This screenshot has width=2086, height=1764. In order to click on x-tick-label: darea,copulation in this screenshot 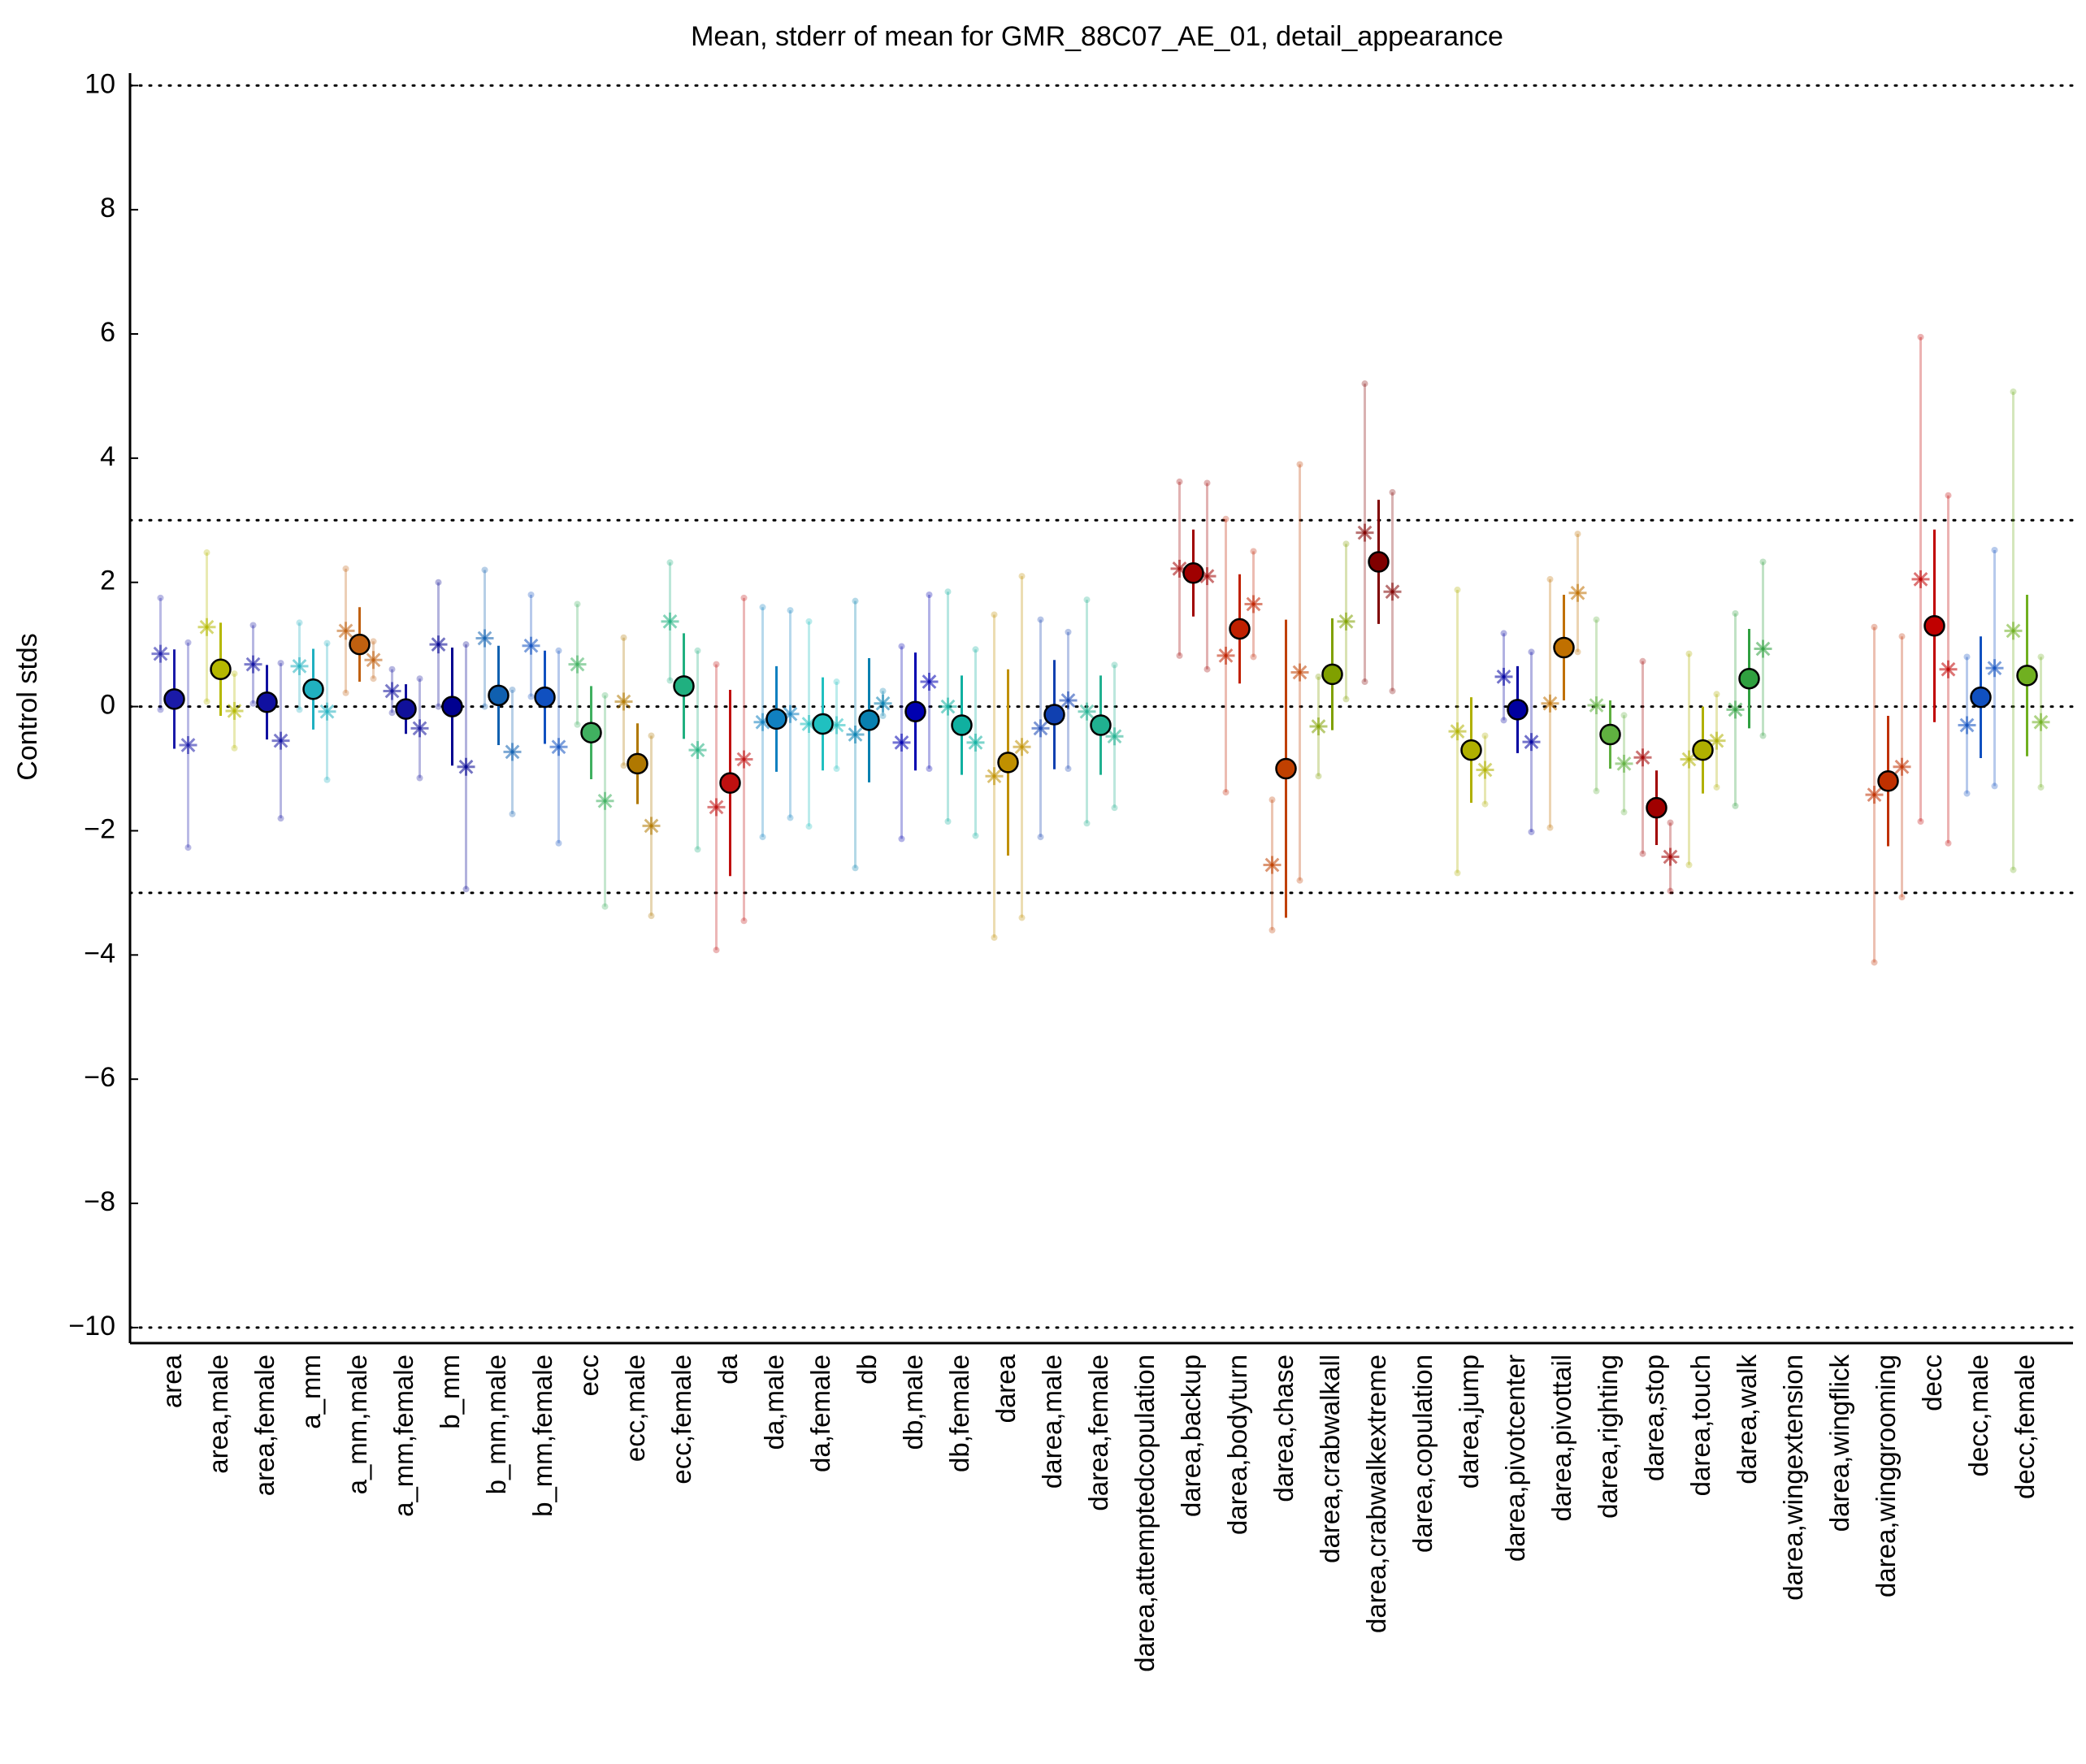, I will do `click(1422, 1453)`.